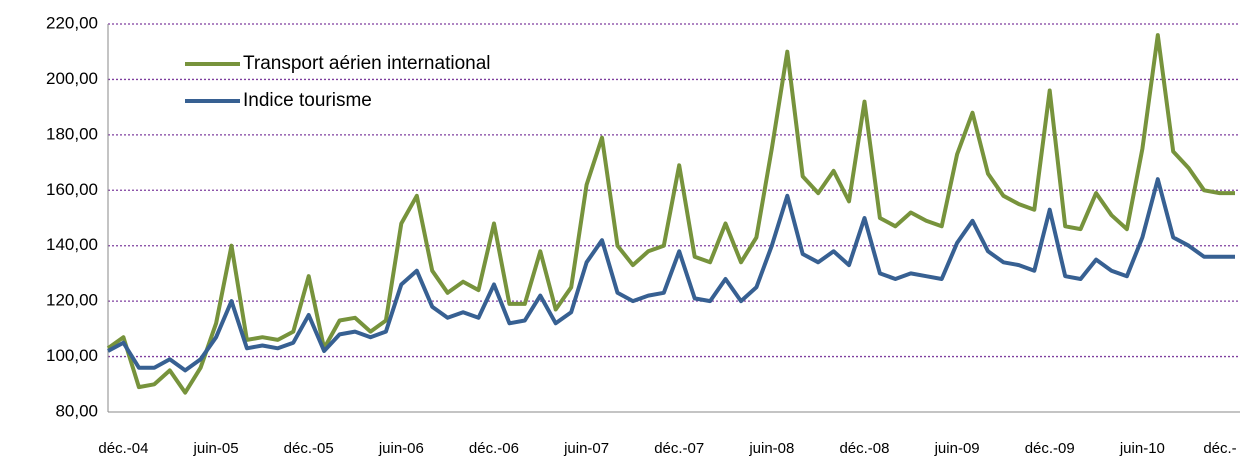  I want to click on x-tick-label: juin-10, so click(1142, 448).